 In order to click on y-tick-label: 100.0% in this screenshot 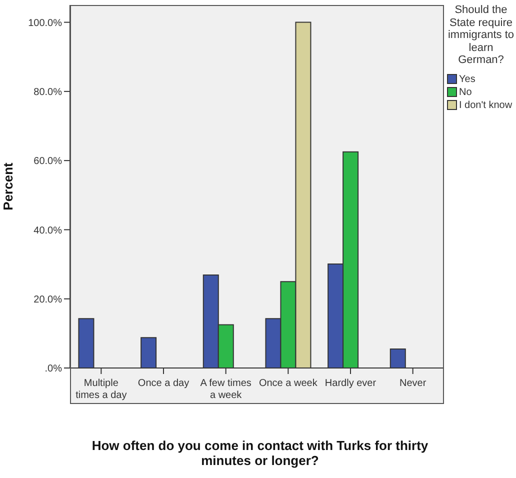, I will do `click(45, 23)`.